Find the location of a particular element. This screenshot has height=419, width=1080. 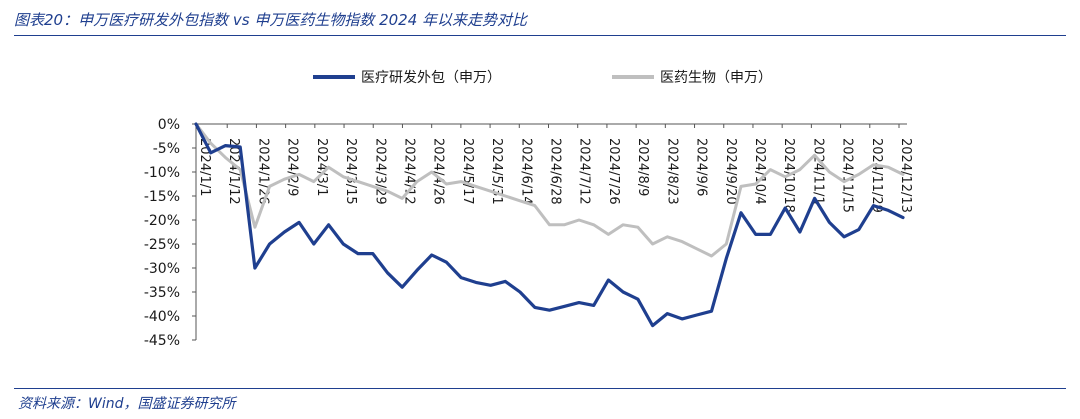

x-tick-label: 2024/7/26 is located at coordinates (613, 171).